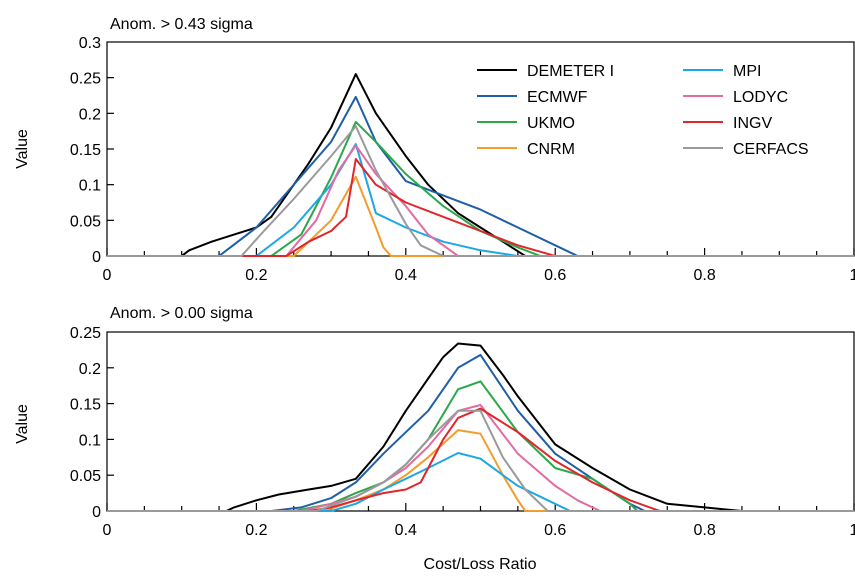 The height and width of the screenshot is (576, 855). I want to click on bottom-x-tick-label: 1, so click(852, 530).